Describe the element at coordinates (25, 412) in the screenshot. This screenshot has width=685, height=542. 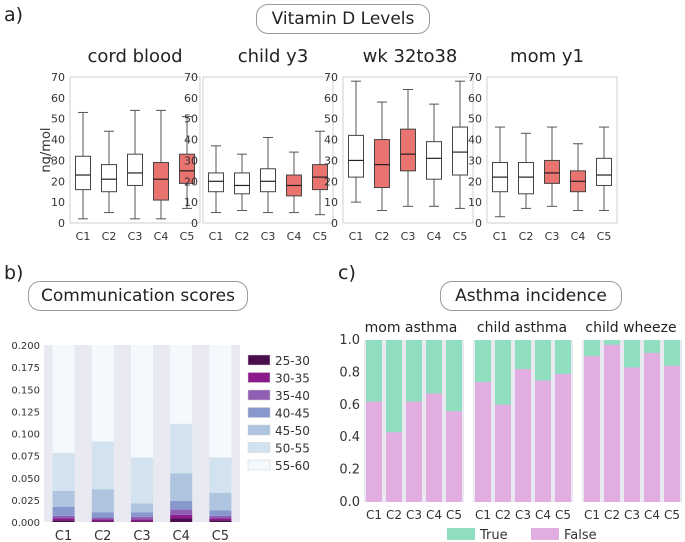
I see `comm-ytick-label: 0.125` at that location.